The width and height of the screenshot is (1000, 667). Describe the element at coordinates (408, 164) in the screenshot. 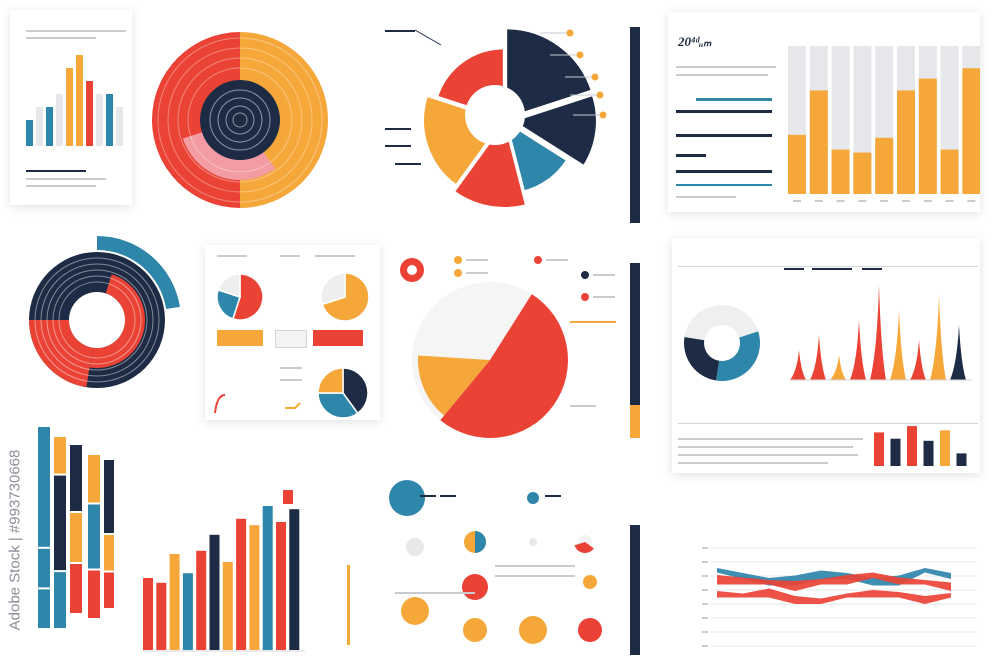

I see `left-label` at that location.